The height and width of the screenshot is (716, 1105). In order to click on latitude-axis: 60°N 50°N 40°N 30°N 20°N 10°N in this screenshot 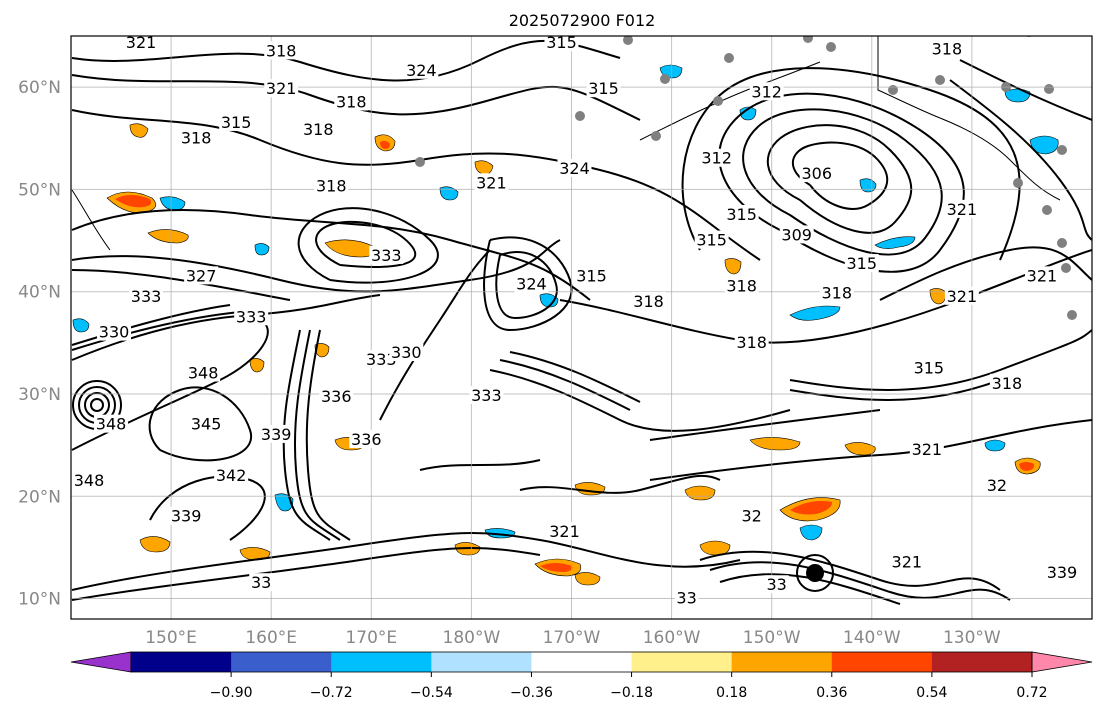, I will do `click(39, 343)`.